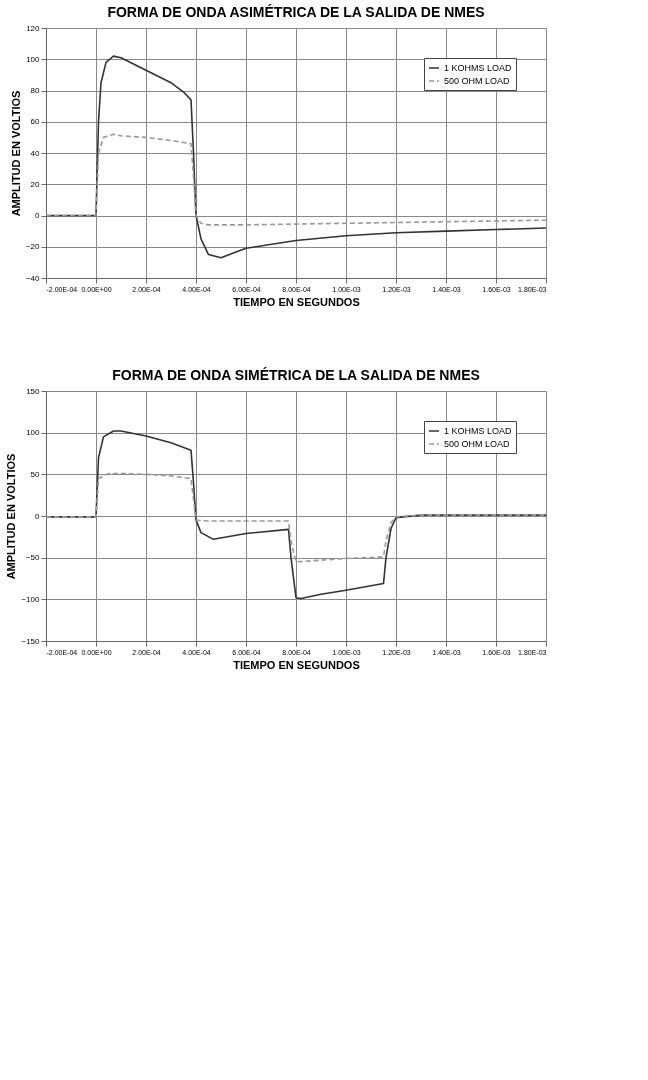 Image resolution: width=648 pixels, height=1080 pixels. What do you see at coordinates (35, 153) in the screenshot?
I see `y-tick-label: 40` at bounding box center [35, 153].